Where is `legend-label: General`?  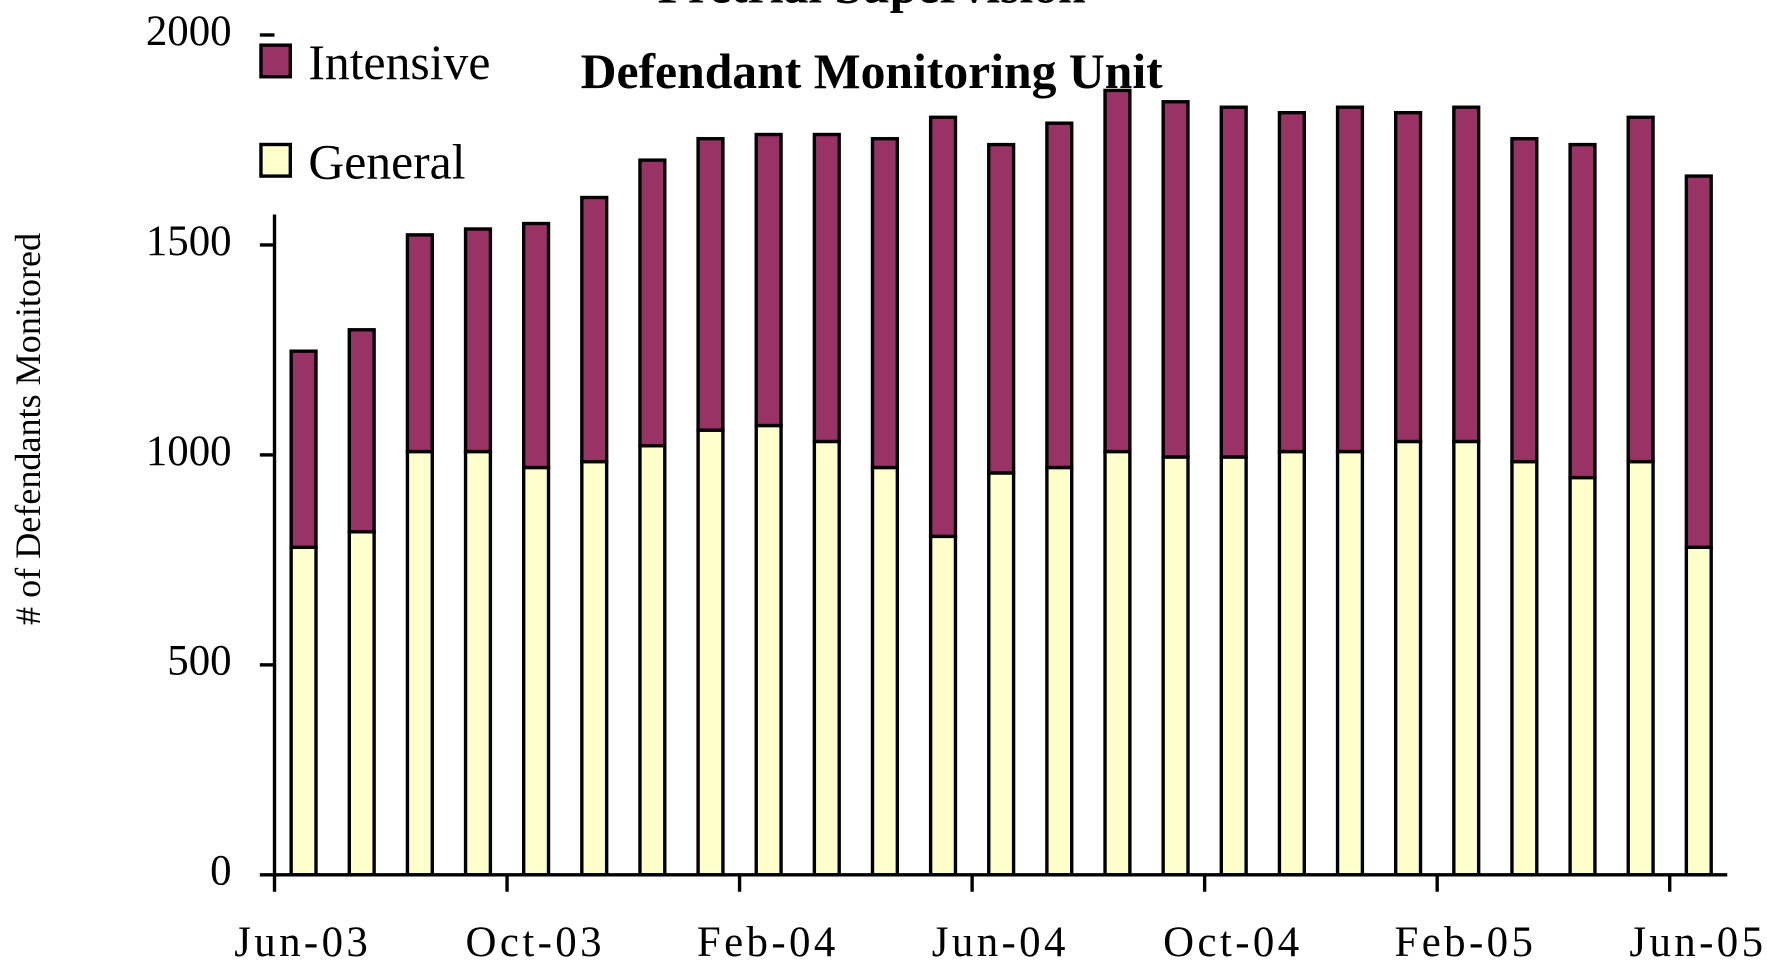 legend-label: General is located at coordinates (386, 161).